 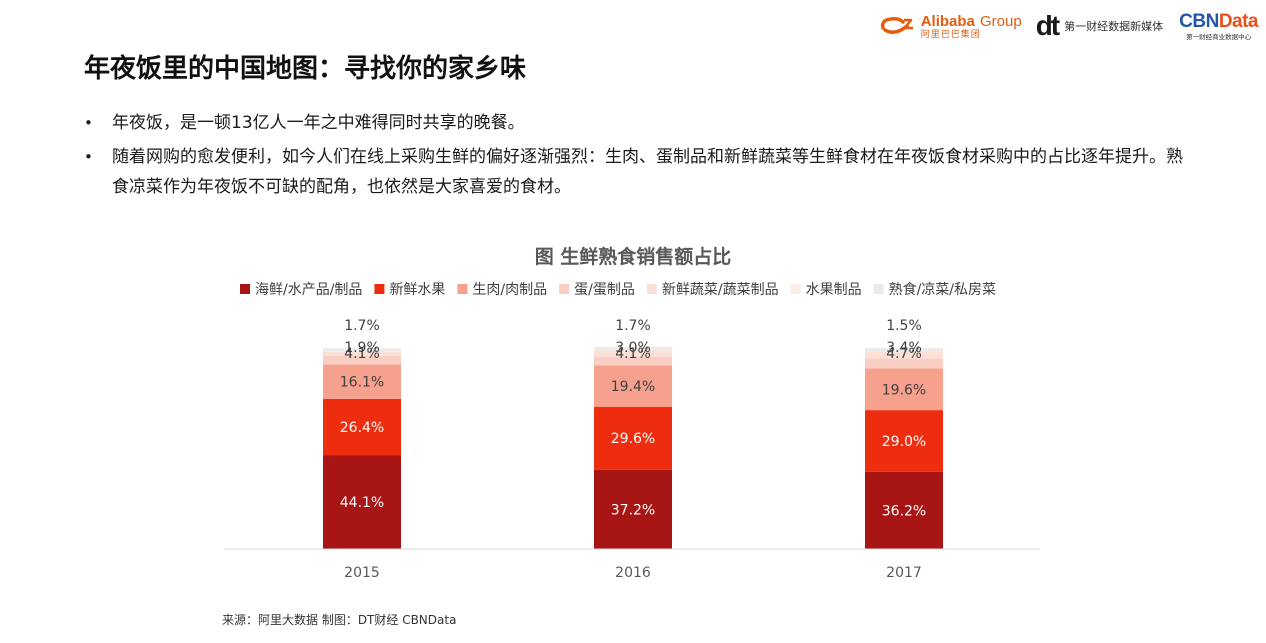 I want to click on legend-item: 新鲜水果, so click(x=409, y=290).